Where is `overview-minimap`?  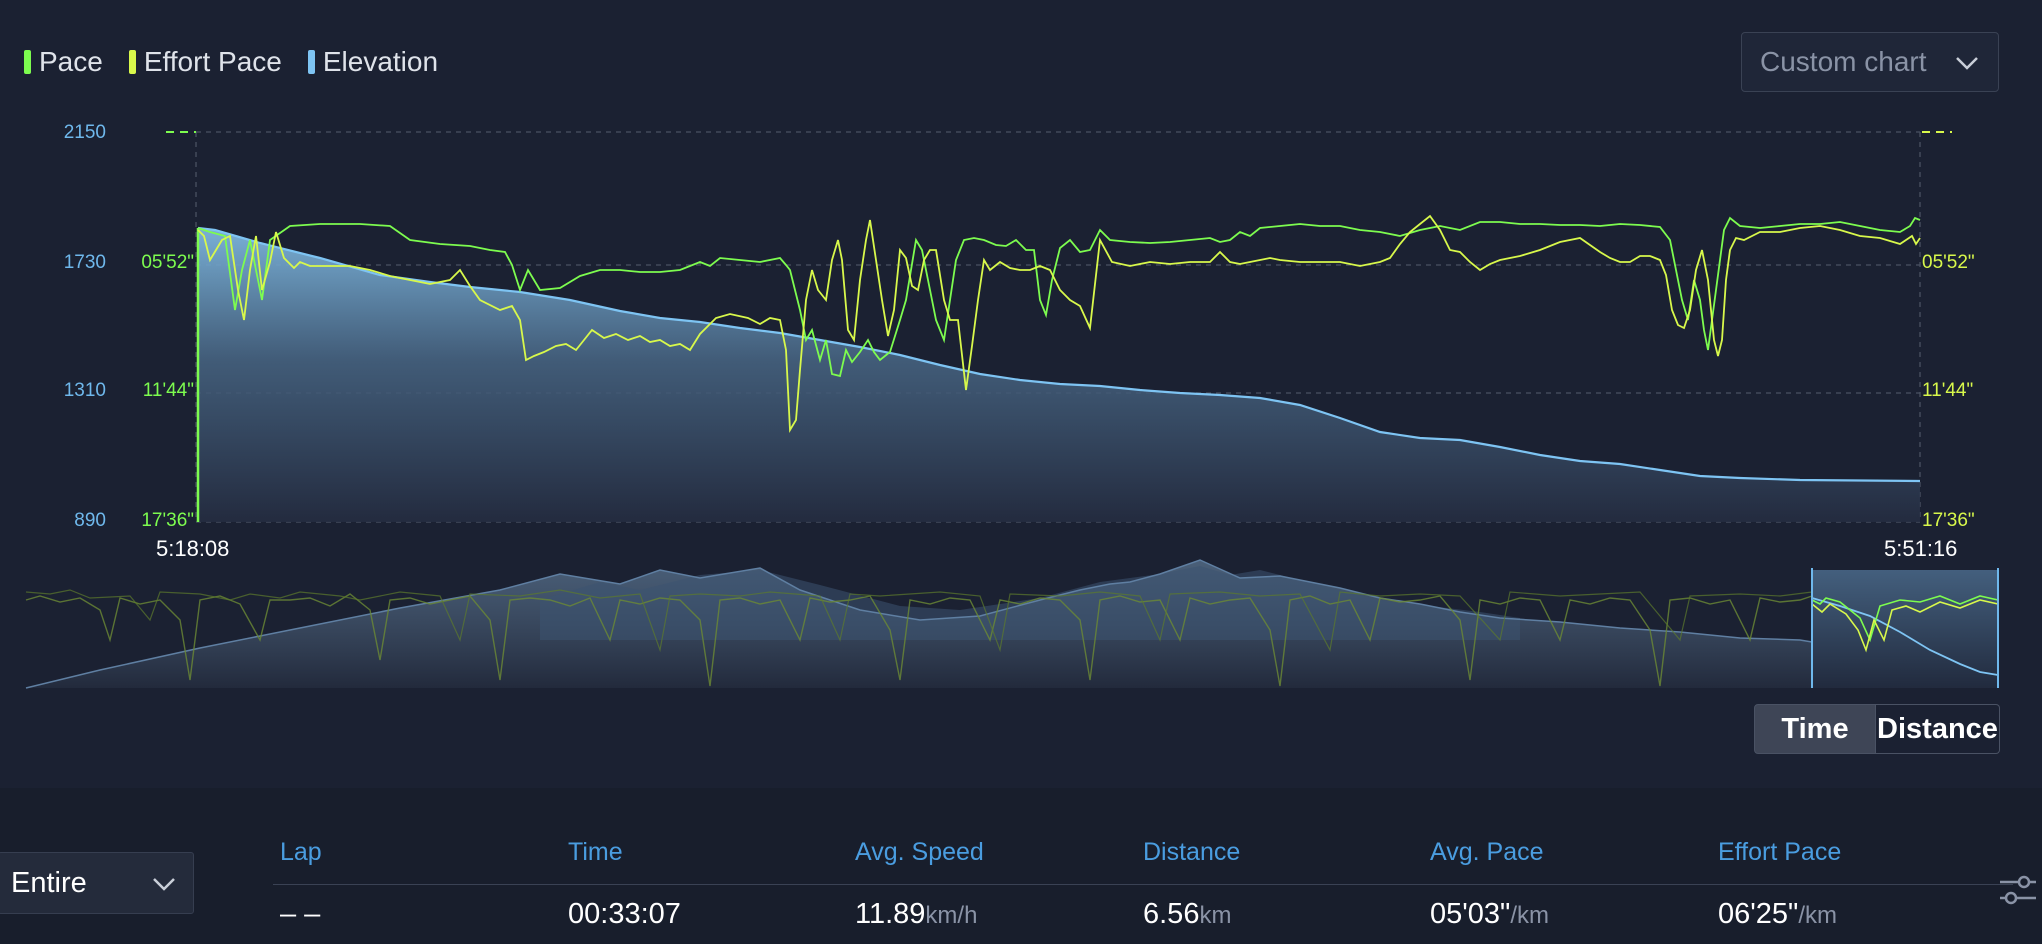
overview-minimap is located at coordinates (1012, 624).